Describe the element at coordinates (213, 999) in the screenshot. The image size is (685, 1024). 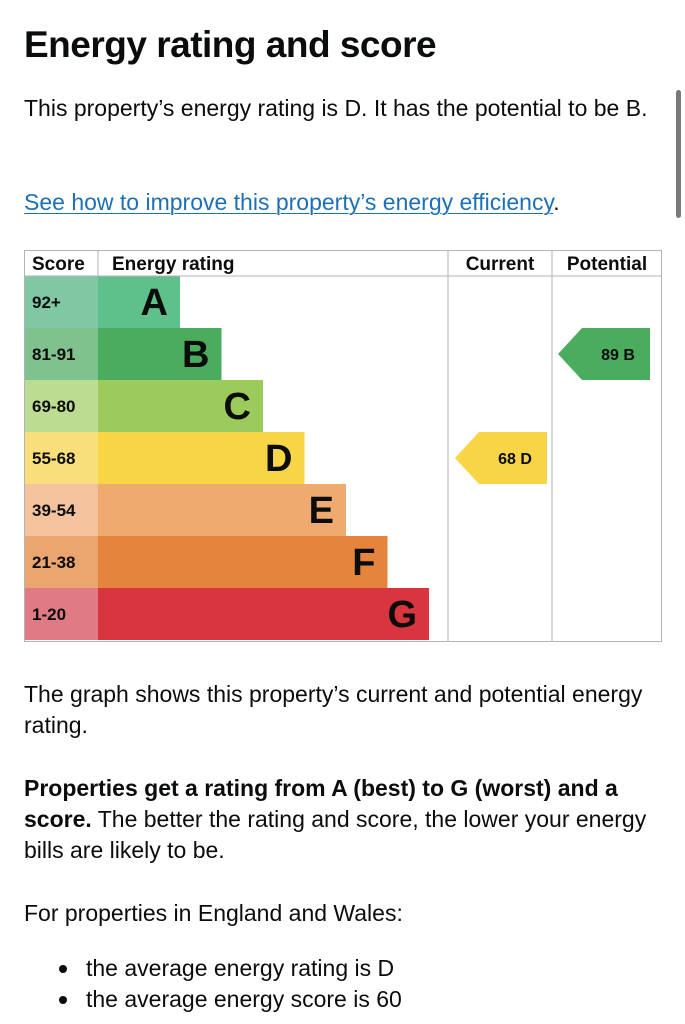
I see `list-item: the average energy score is 60` at that location.